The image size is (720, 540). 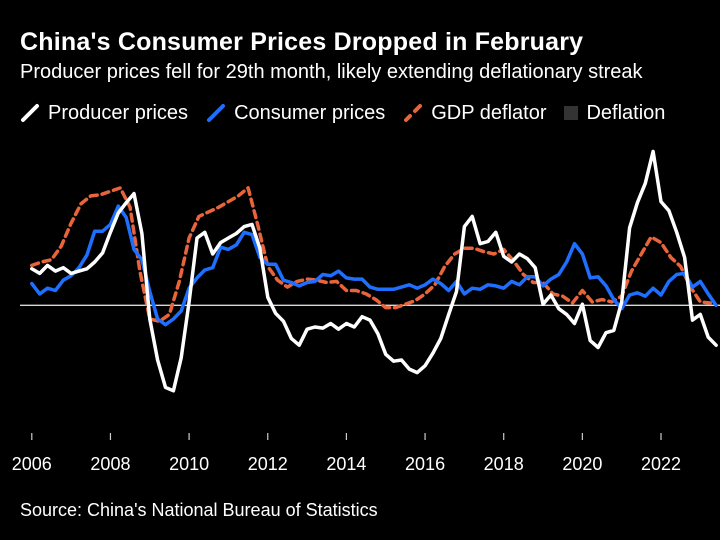 I want to click on x-tick-label-2022: 2022, so click(x=661, y=464).